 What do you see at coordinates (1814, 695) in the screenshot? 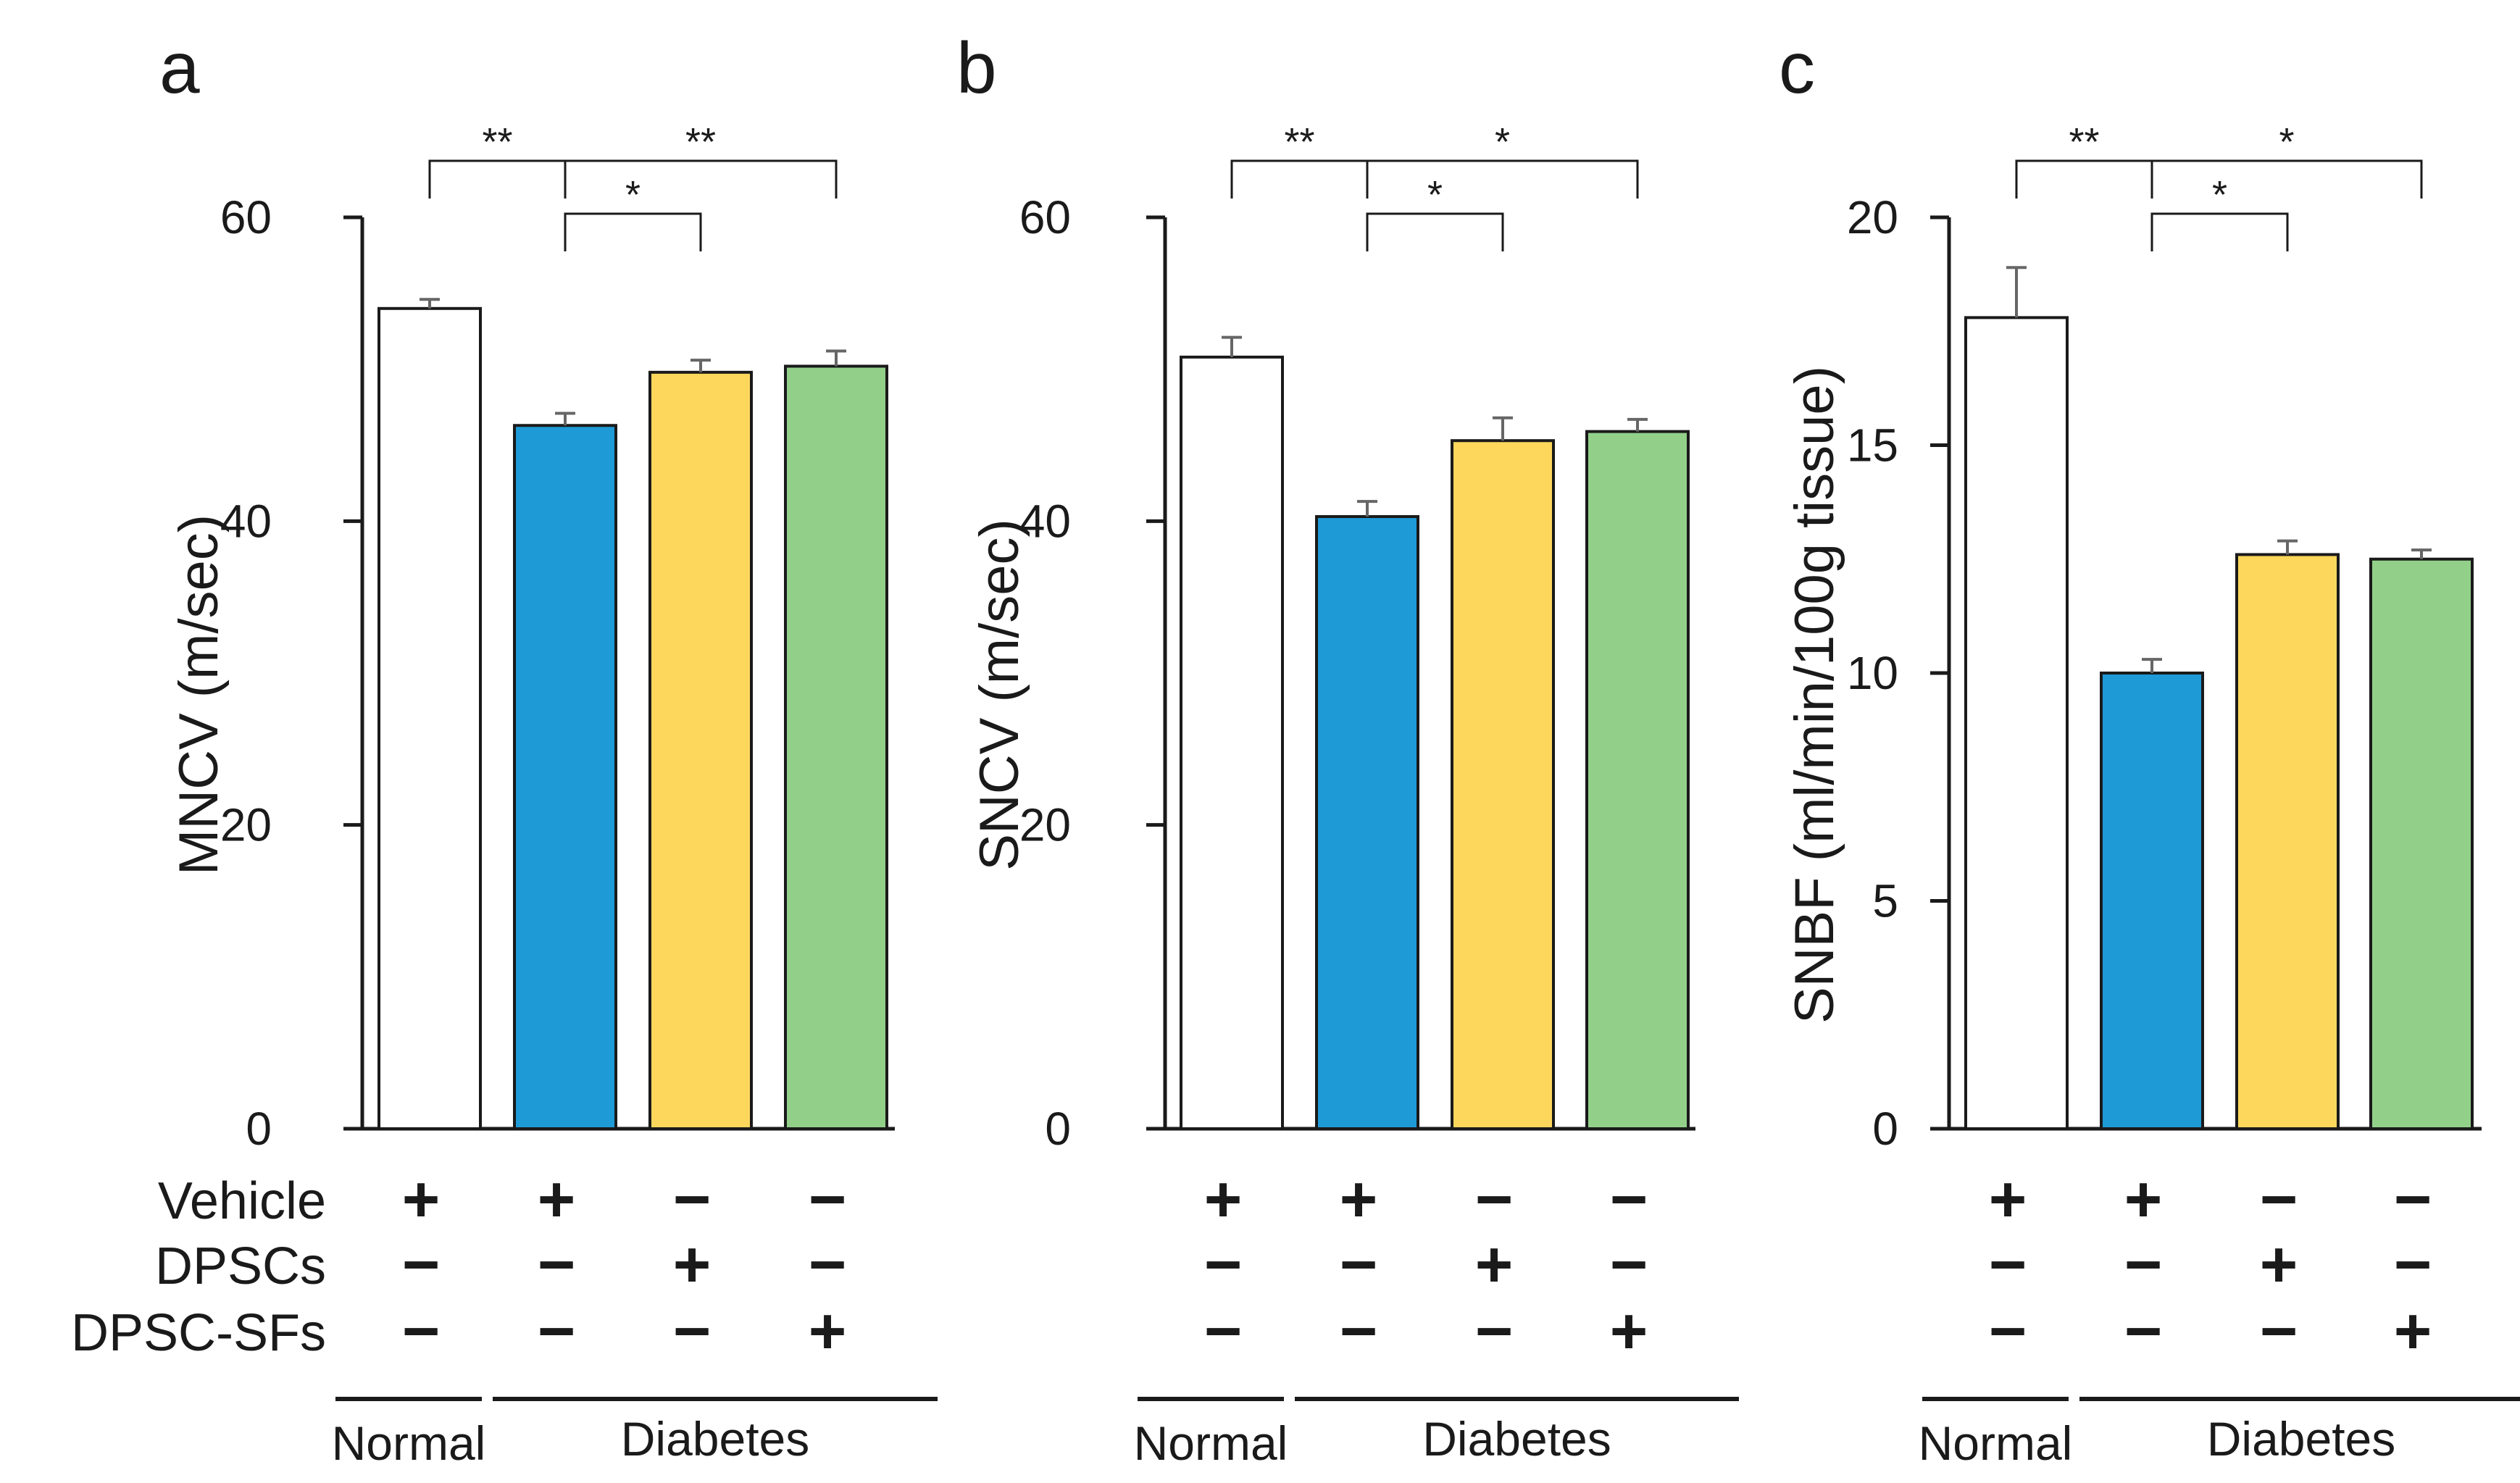
I see `y-axis-title: SNBF (ml/min/100g tissue)` at bounding box center [1814, 695].